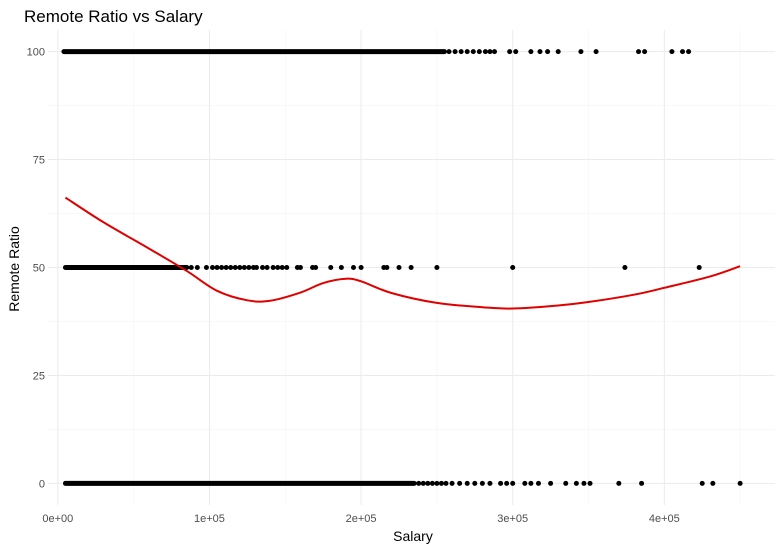 The height and width of the screenshot is (550, 782). What do you see at coordinates (413, 536) in the screenshot?
I see `x-axis-title: Salary` at bounding box center [413, 536].